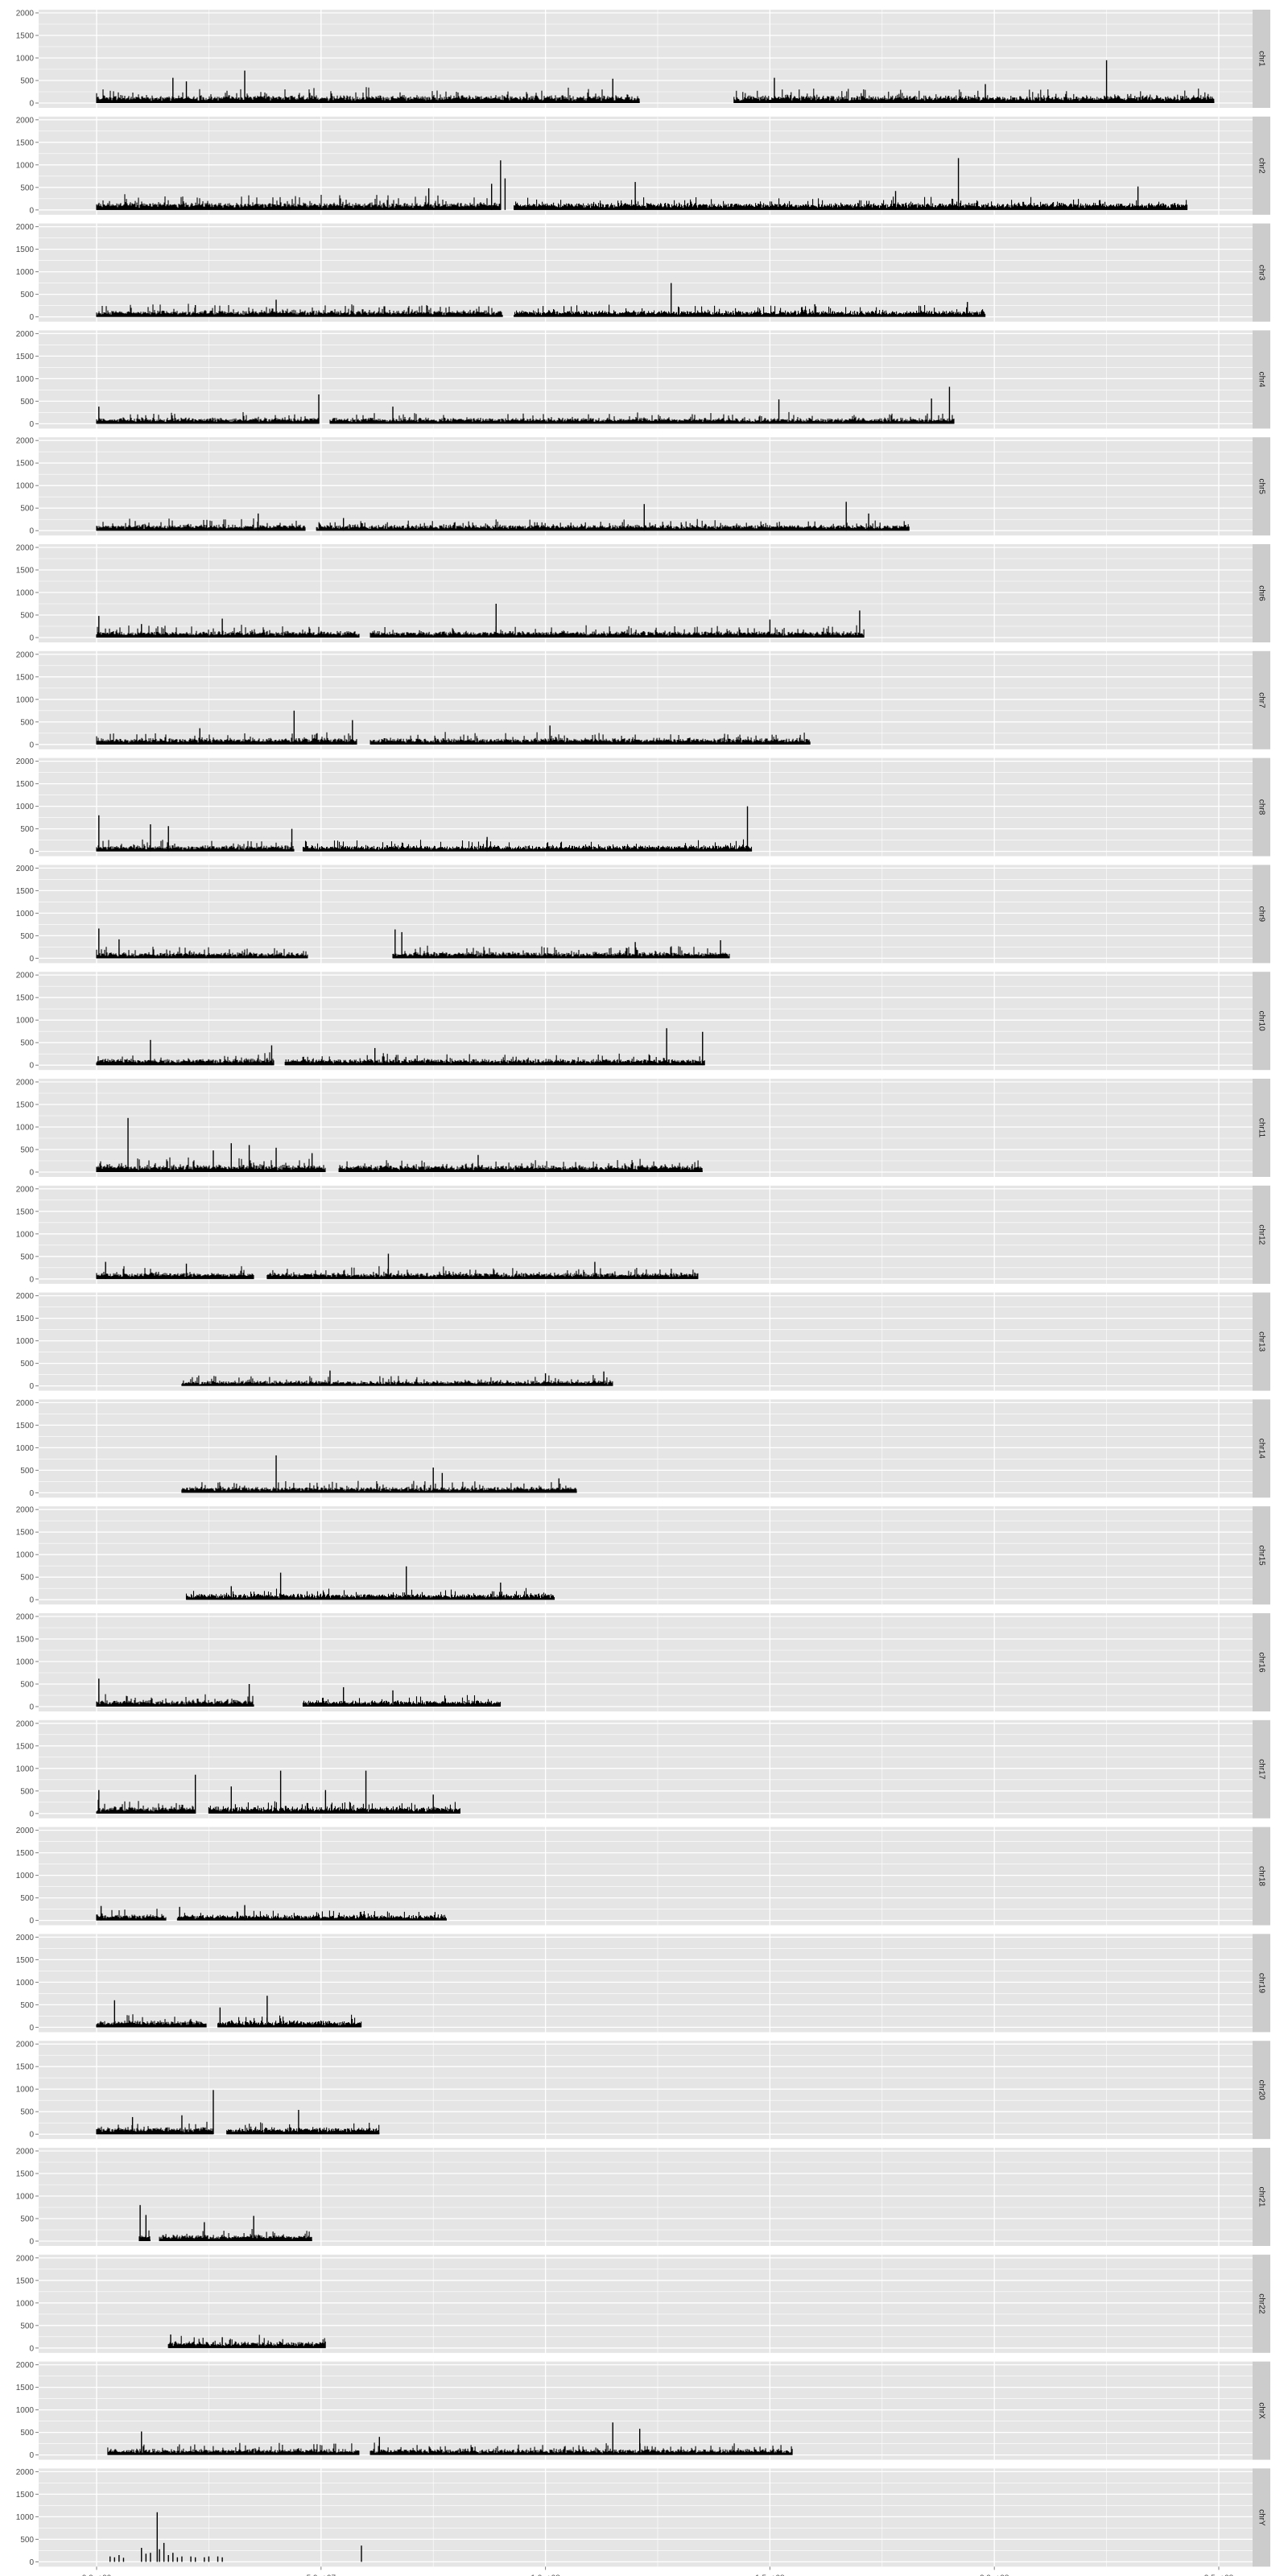 The image size is (1288, 2576). Describe the element at coordinates (643, 1983) in the screenshot. I see `facet-panel-chr19: 0 500 1000 1500 2000 chr19` at that location.